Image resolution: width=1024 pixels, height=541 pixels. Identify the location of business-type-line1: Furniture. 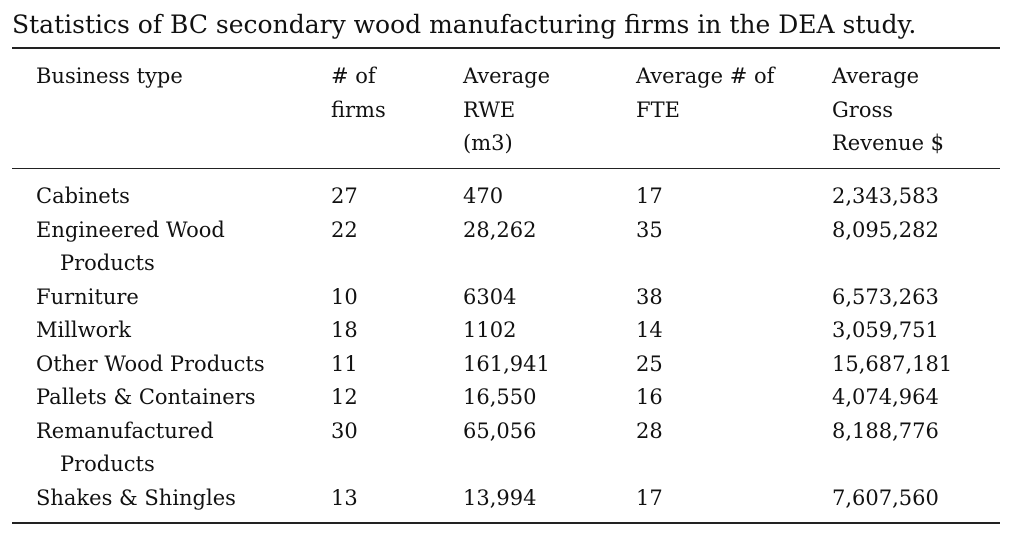
(87, 296).